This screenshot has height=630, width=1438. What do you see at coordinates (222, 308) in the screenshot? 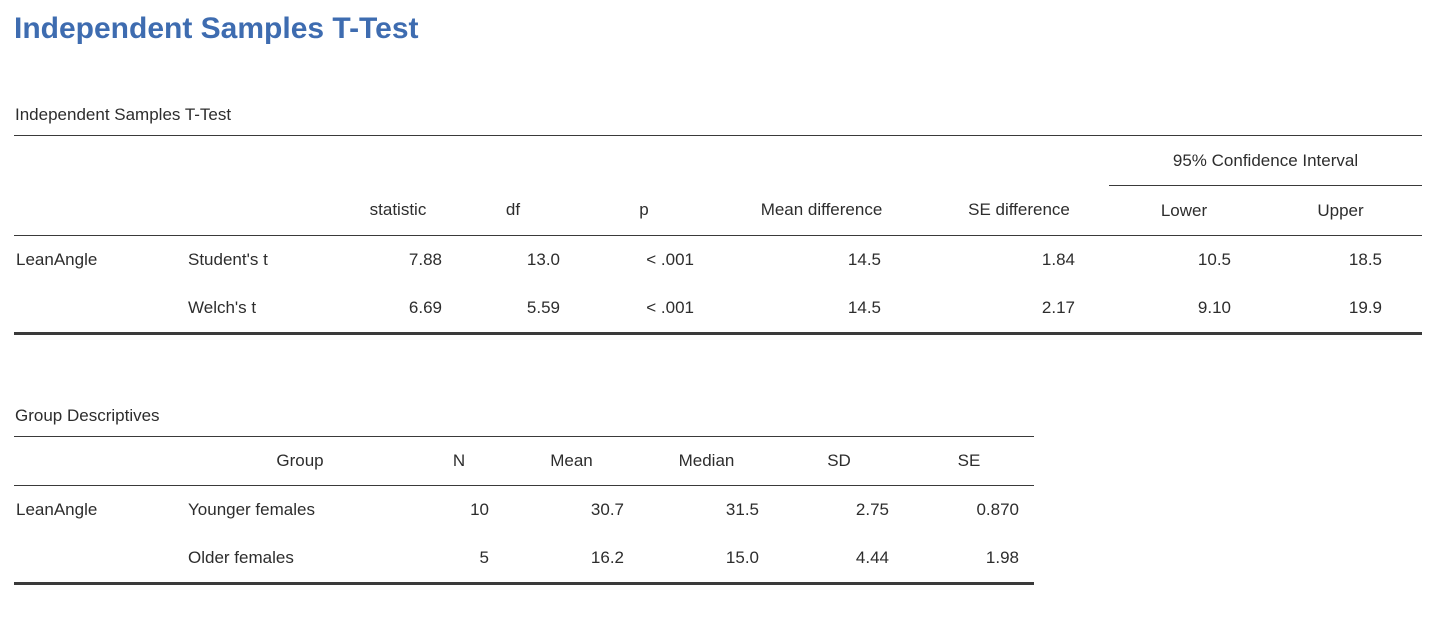
I see `cell-test: Welch's t` at bounding box center [222, 308].